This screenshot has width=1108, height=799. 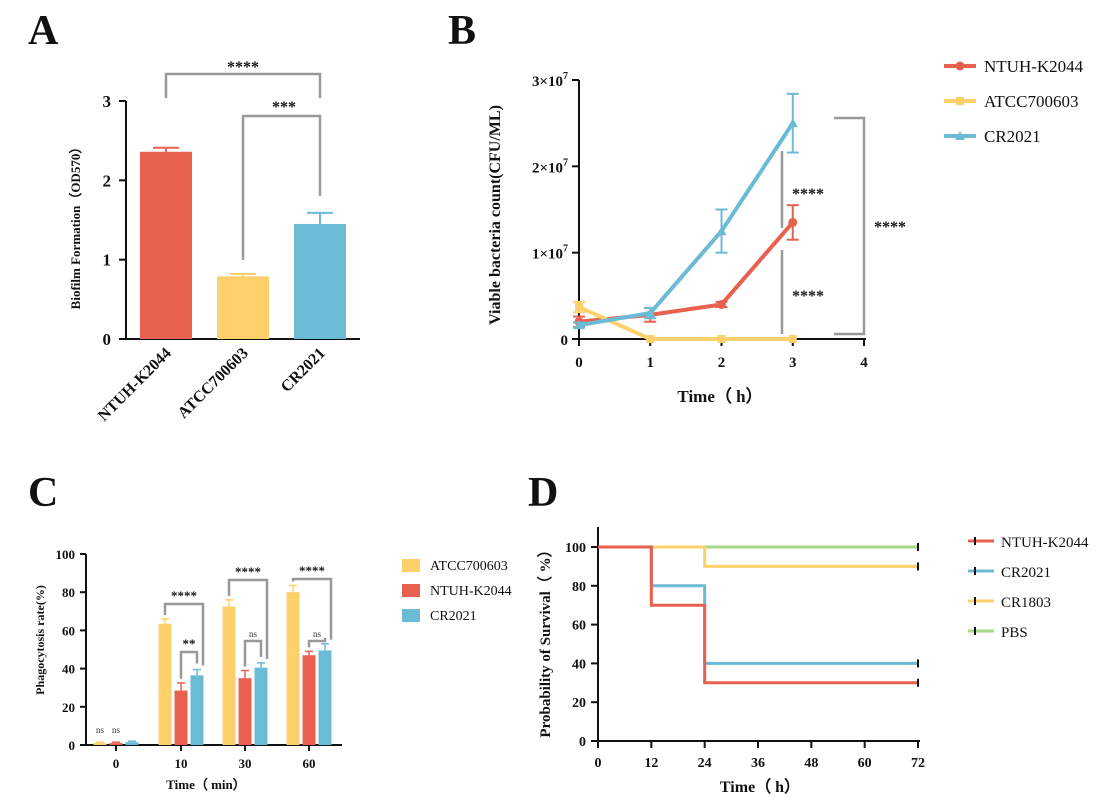 What do you see at coordinates (66, 554) in the screenshot?
I see `c-y-tick-label: 100` at bounding box center [66, 554].